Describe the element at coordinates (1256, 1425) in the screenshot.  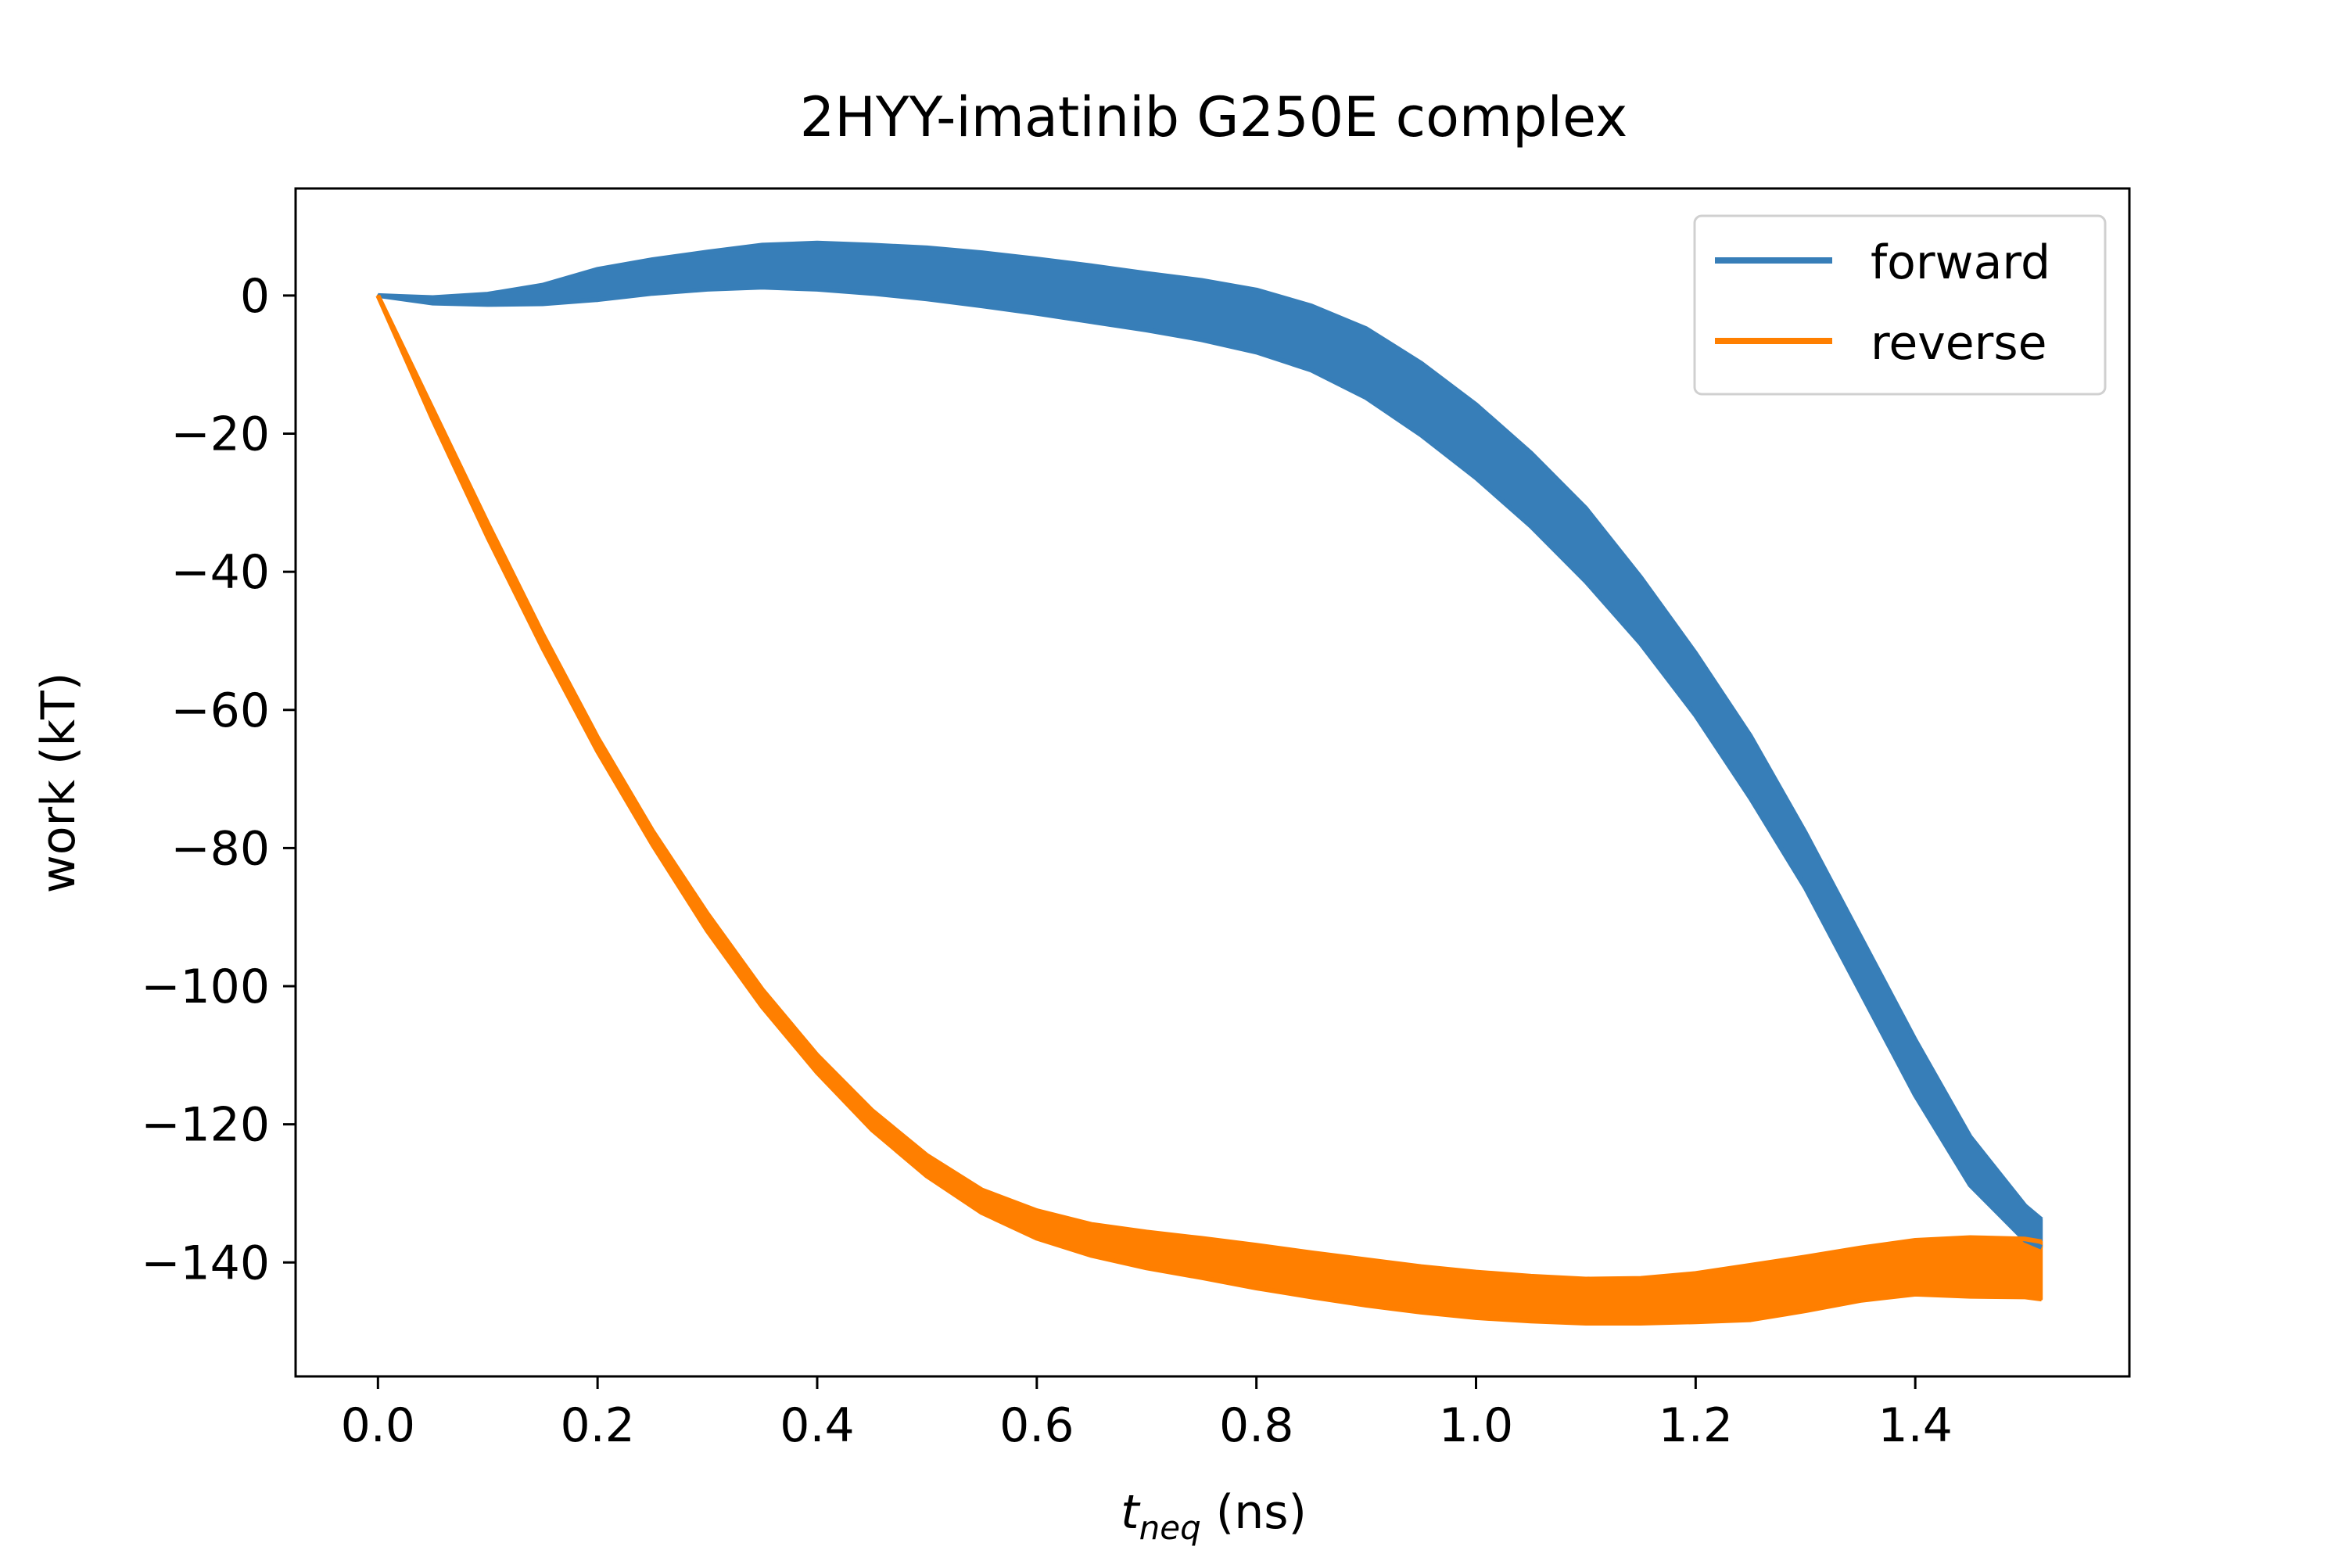
I see `x-tick-label: 0.8` at that location.